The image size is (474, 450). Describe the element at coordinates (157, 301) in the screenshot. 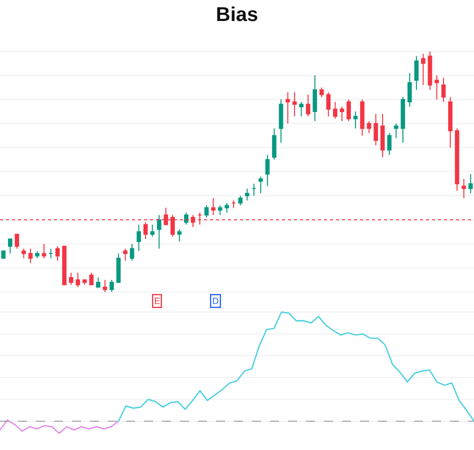

I see `text: E` at that location.